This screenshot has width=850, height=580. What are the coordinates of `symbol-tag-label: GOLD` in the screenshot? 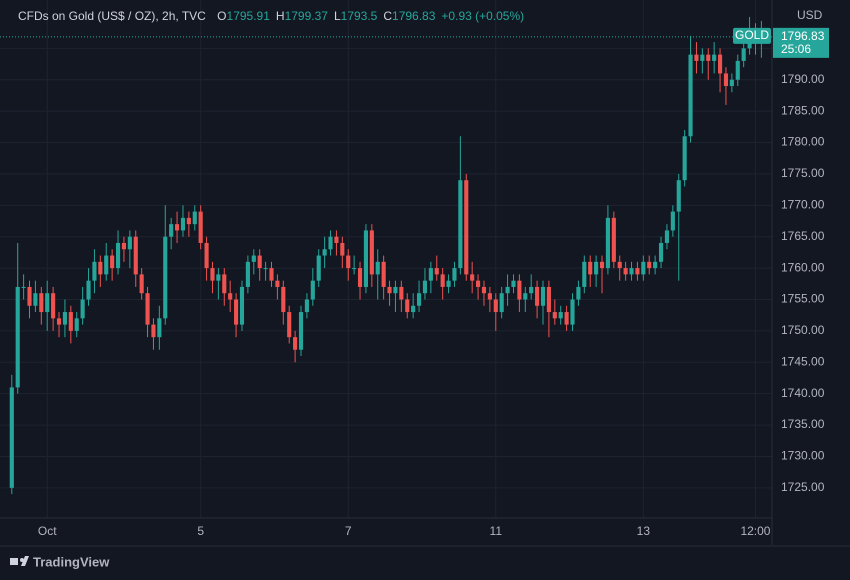 It's located at (752, 35).